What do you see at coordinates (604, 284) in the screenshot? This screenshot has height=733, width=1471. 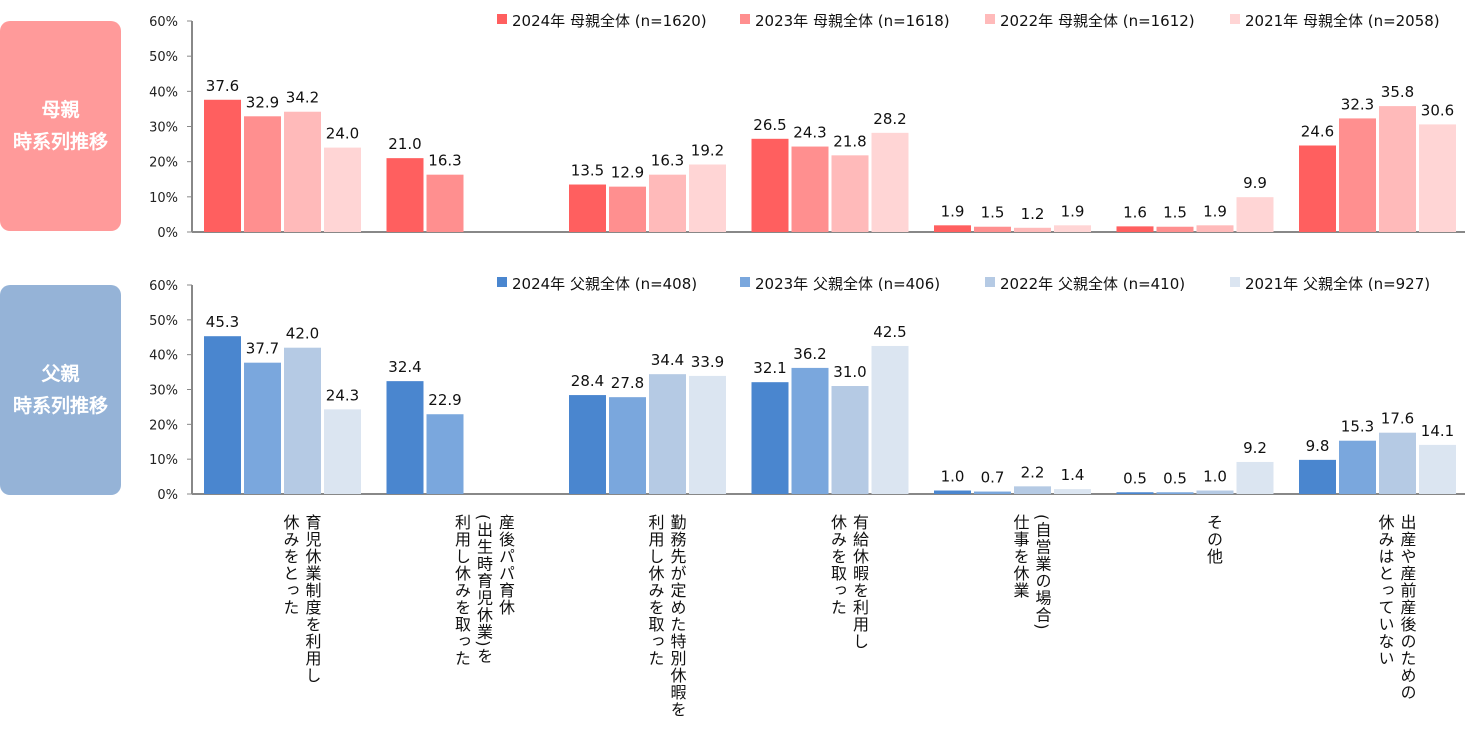 I see `father-legend-label: 2024年 父親全体 (n=408)` at bounding box center [604, 284].